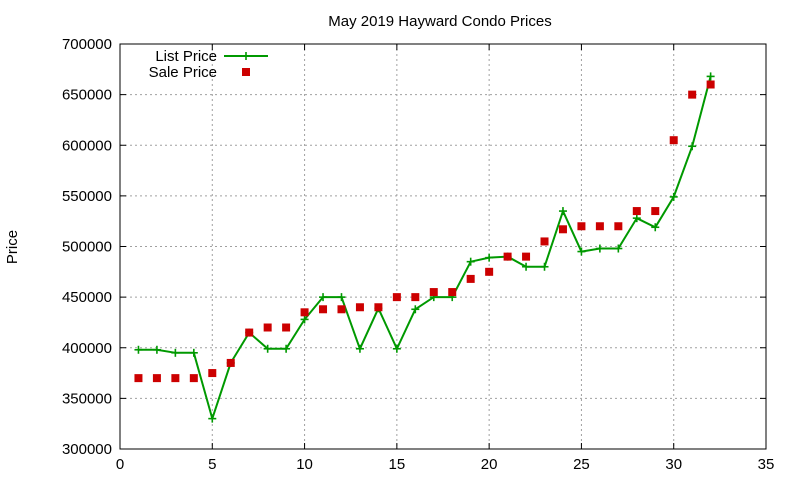 This screenshot has width=800, height=480. I want to click on legend-label-list-price: List Price, so click(186, 56).